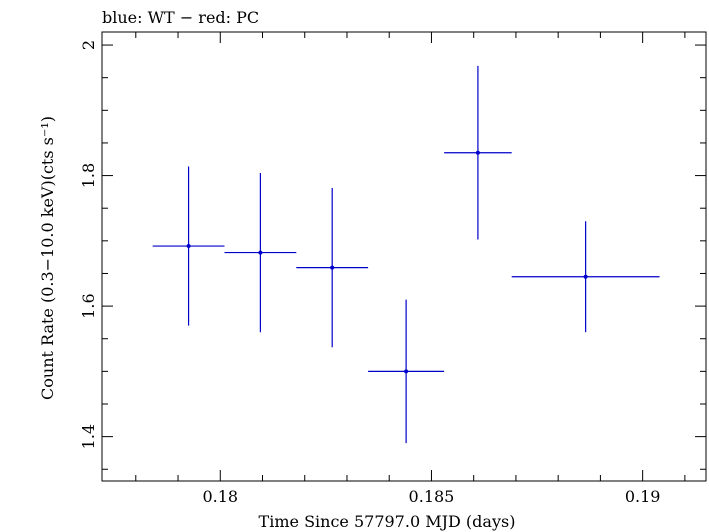 Image resolution: width=709 pixels, height=532 pixels. What do you see at coordinates (643, 496) in the screenshot?
I see `x-tick-label: 0.19` at bounding box center [643, 496].